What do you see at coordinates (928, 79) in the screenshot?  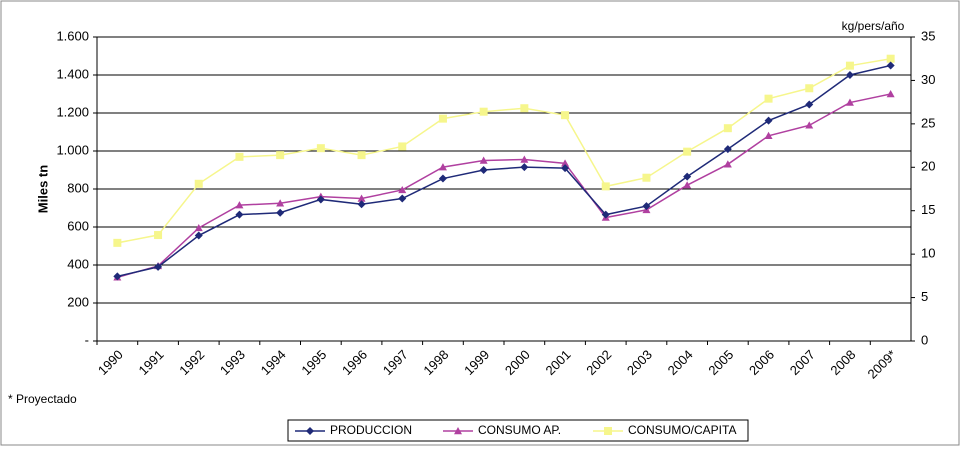 I see `y2-tick-label: 30` at bounding box center [928, 79].